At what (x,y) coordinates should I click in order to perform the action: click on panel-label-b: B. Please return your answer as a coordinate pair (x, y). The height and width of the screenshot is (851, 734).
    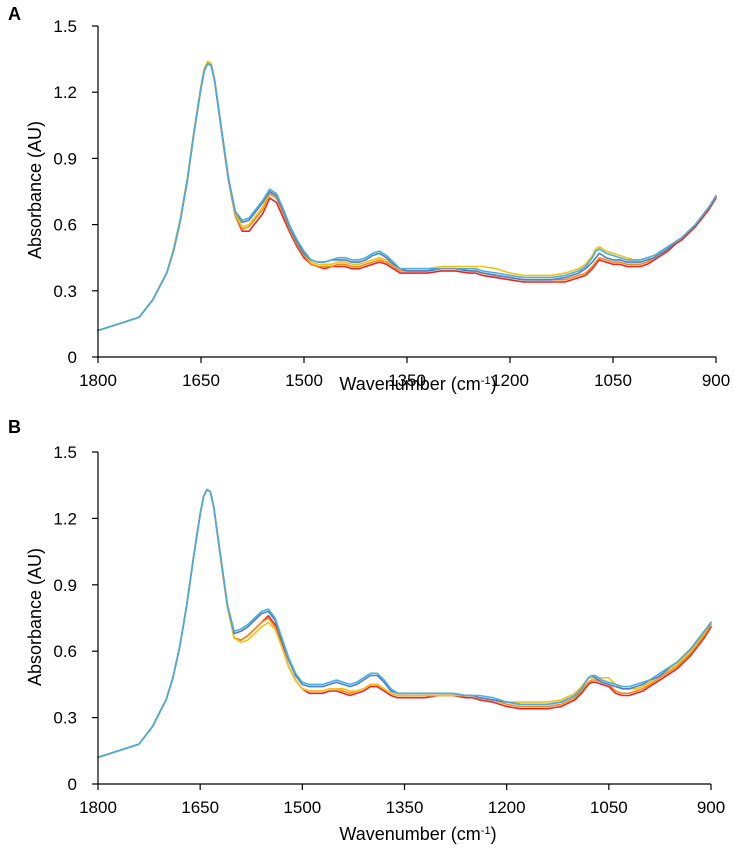
    Looking at the image, I should click on (14, 427).